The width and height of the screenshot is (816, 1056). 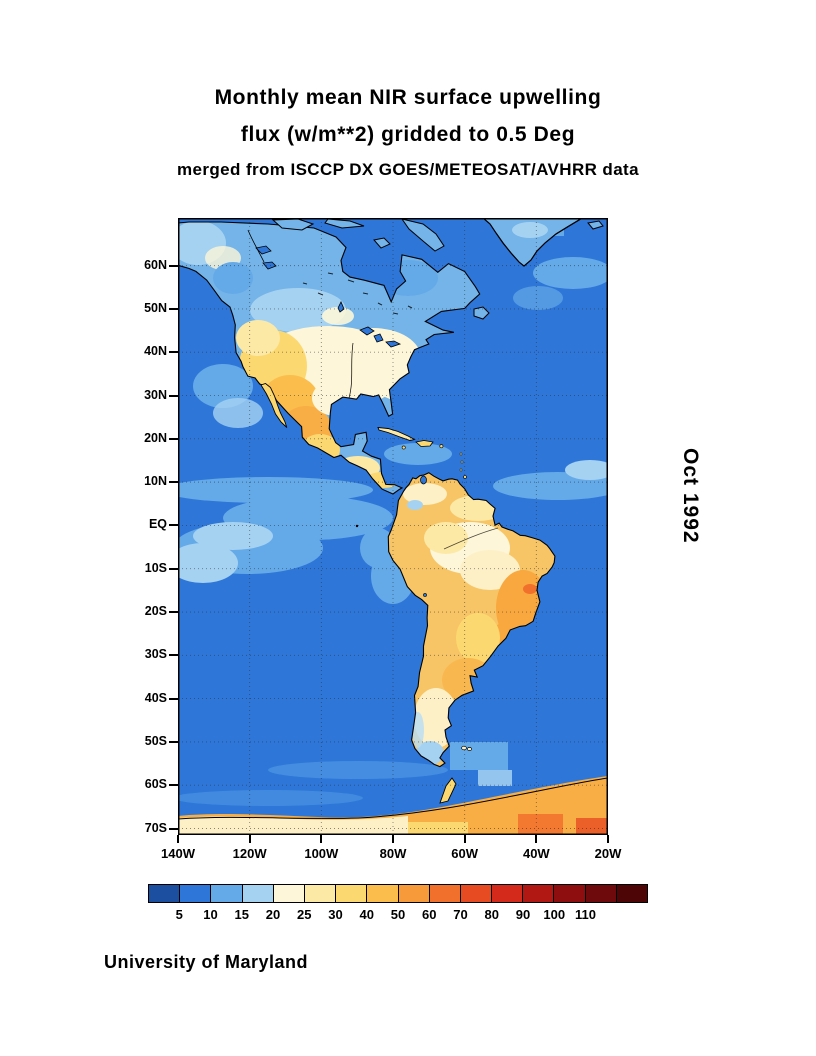 What do you see at coordinates (155, 611) in the screenshot?
I see `lat-tick-label: 20S` at bounding box center [155, 611].